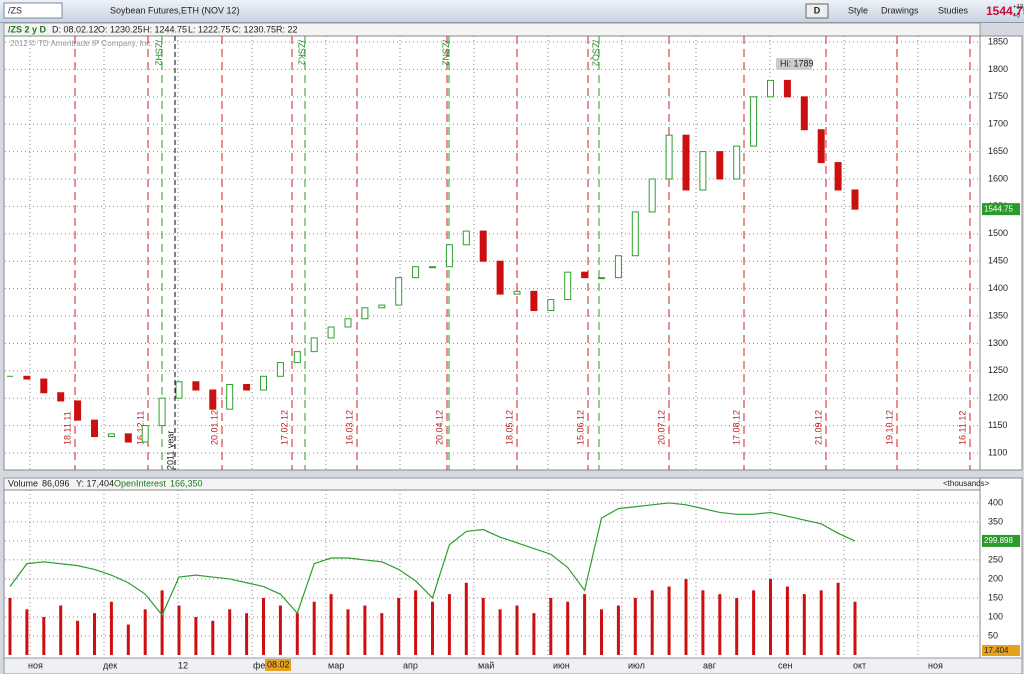 The height and width of the screenshot is (674, 1024). I want to click on y-tick-label: 50, so click(993, 635).